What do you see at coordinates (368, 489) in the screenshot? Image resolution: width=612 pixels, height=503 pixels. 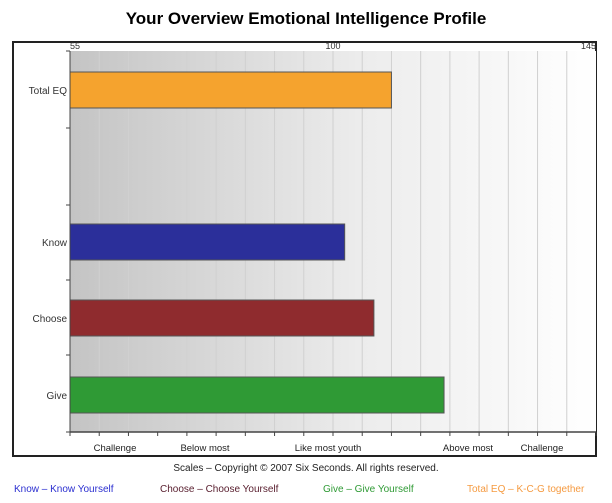 I see `legend-give: Give – Give Yourself` at bounding box center [368, 489].